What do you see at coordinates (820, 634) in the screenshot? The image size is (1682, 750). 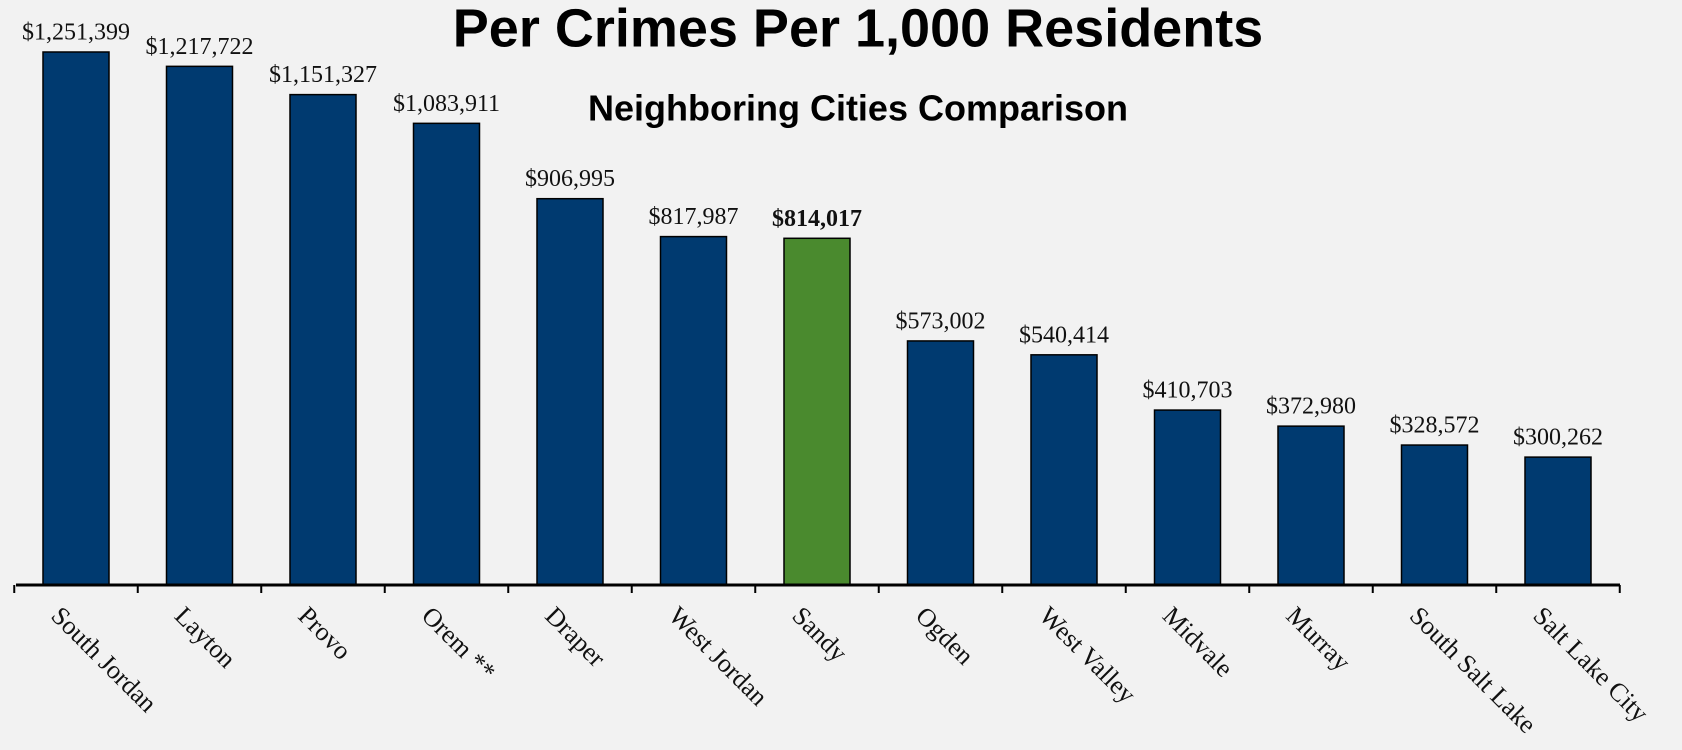 I see `x-tick-label: Sandy` at bounding box center [820, 634].